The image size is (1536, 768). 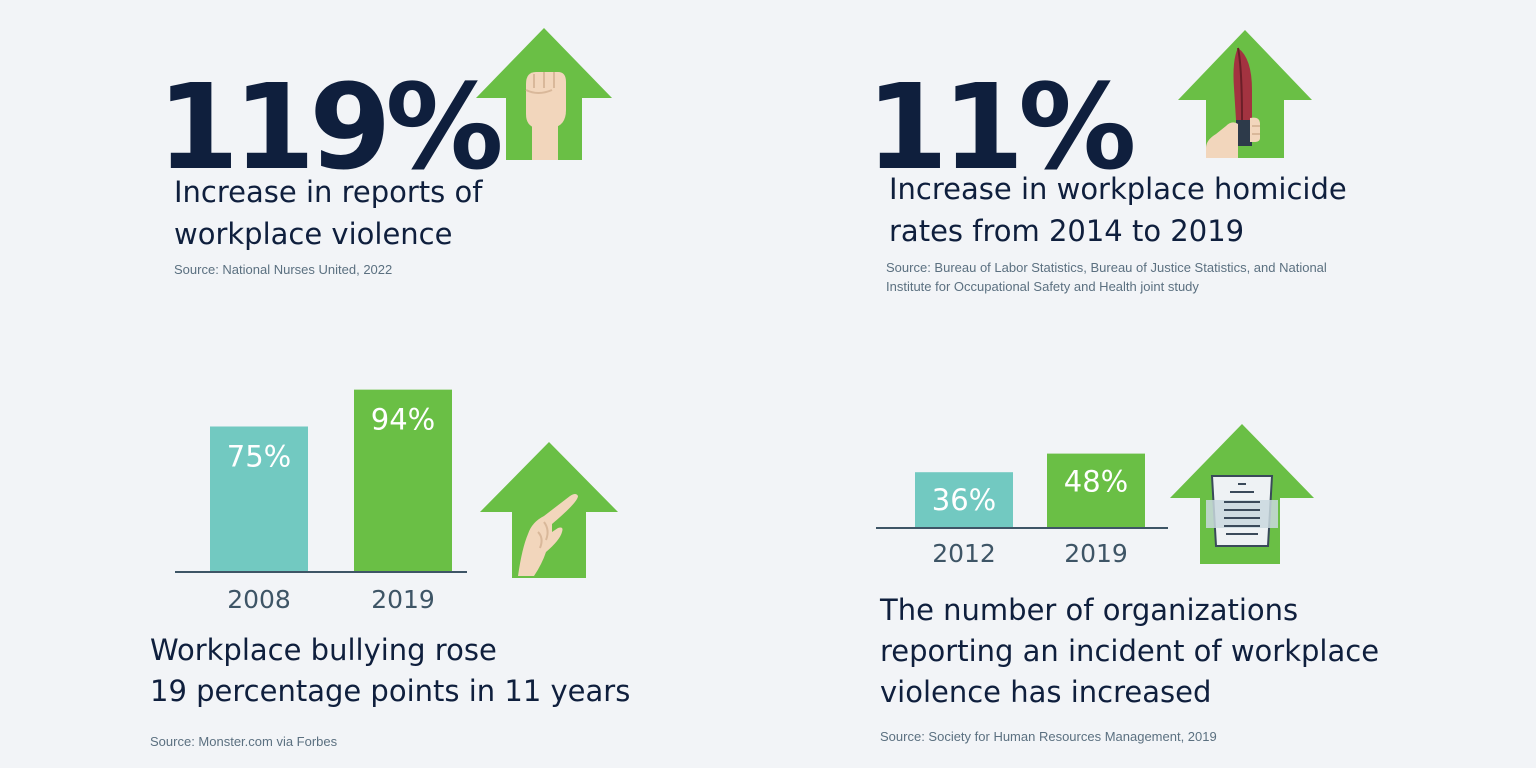 What do you see at coordinates (1067, 231) in the screenshot?
I see `description-line: rates from 2014 to 2019` at bounding box center [1067, 231].